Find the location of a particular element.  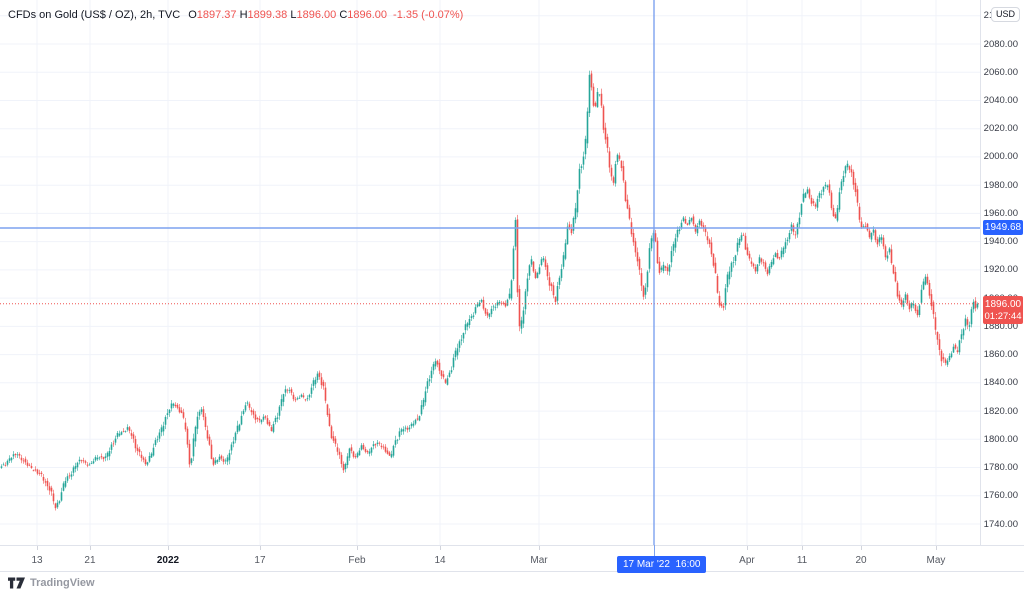

price-tick: 2080.00 is located at coordinates (1000, 44).